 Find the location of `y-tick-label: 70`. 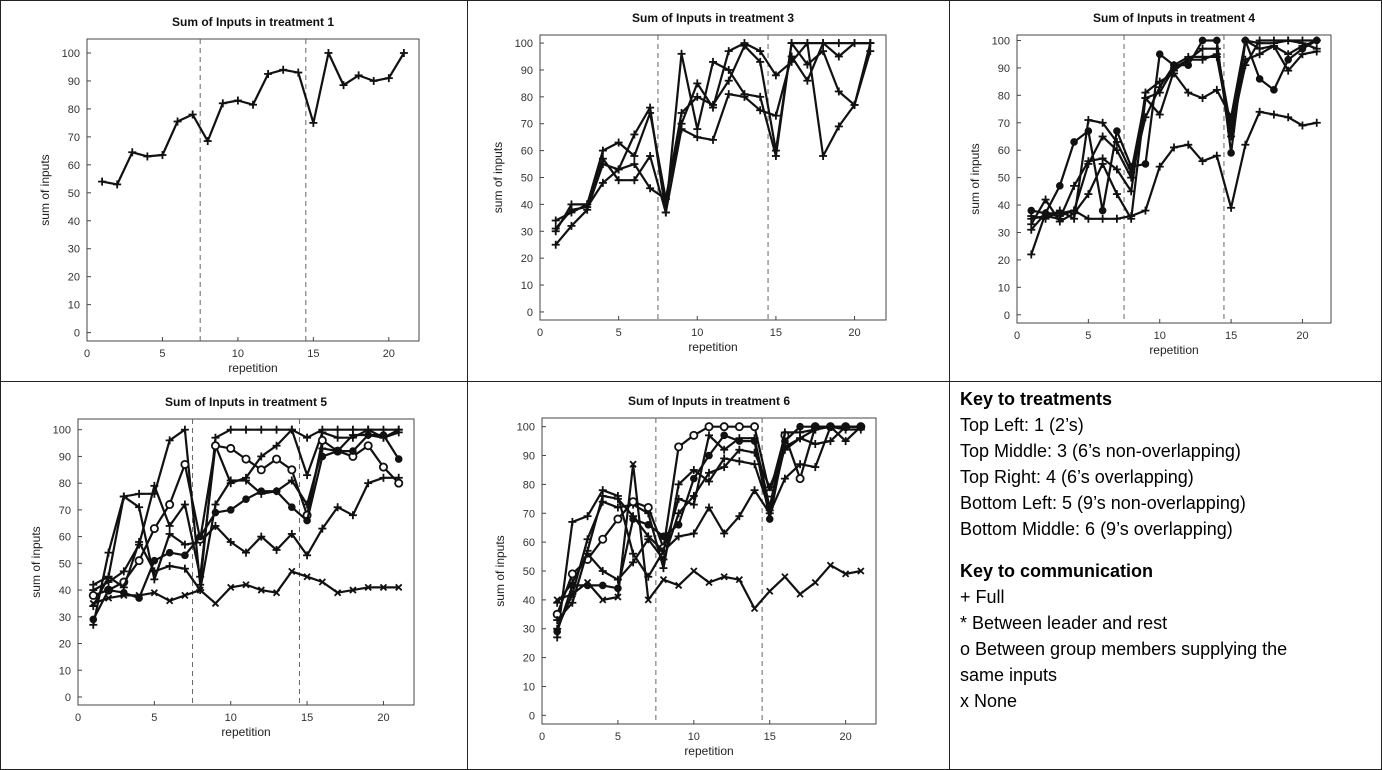

y-tick-label: 70 is located at coordinates (65, 511).